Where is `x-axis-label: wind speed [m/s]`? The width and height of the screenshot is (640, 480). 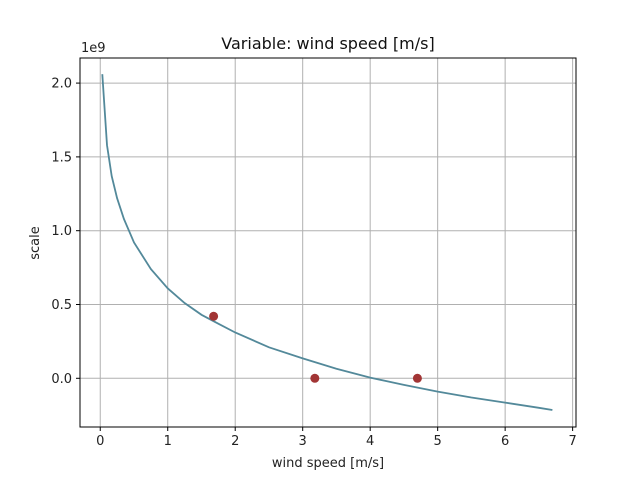
x-axis-label: wind speed [m/s] is located at coordinates (328, 463).